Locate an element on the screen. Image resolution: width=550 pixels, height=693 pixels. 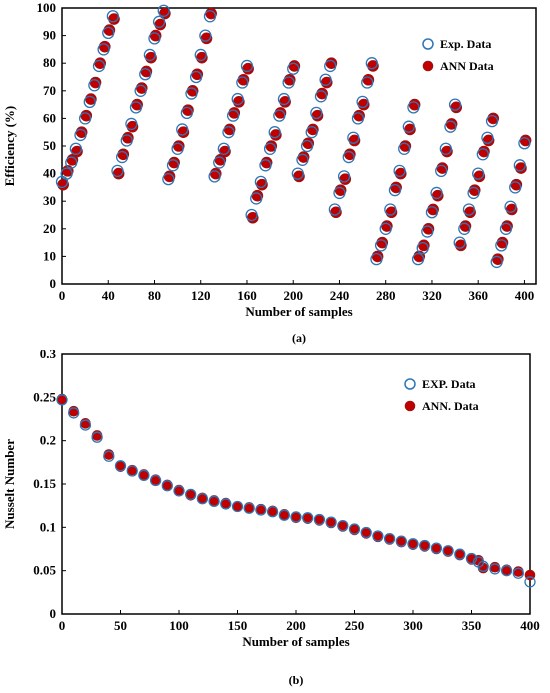
y-tick-label: 40 is located at coordinates (49, 173).